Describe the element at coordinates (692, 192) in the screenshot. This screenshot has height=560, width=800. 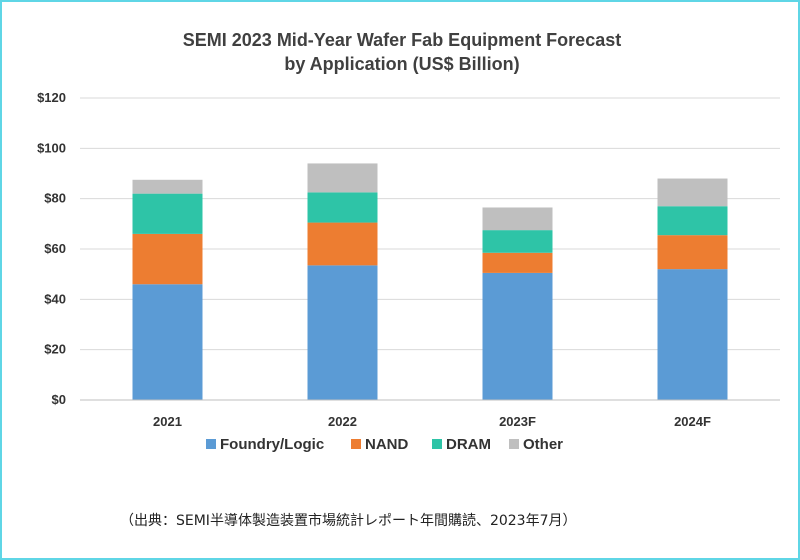
I see `bar-other-2024f` at that location.